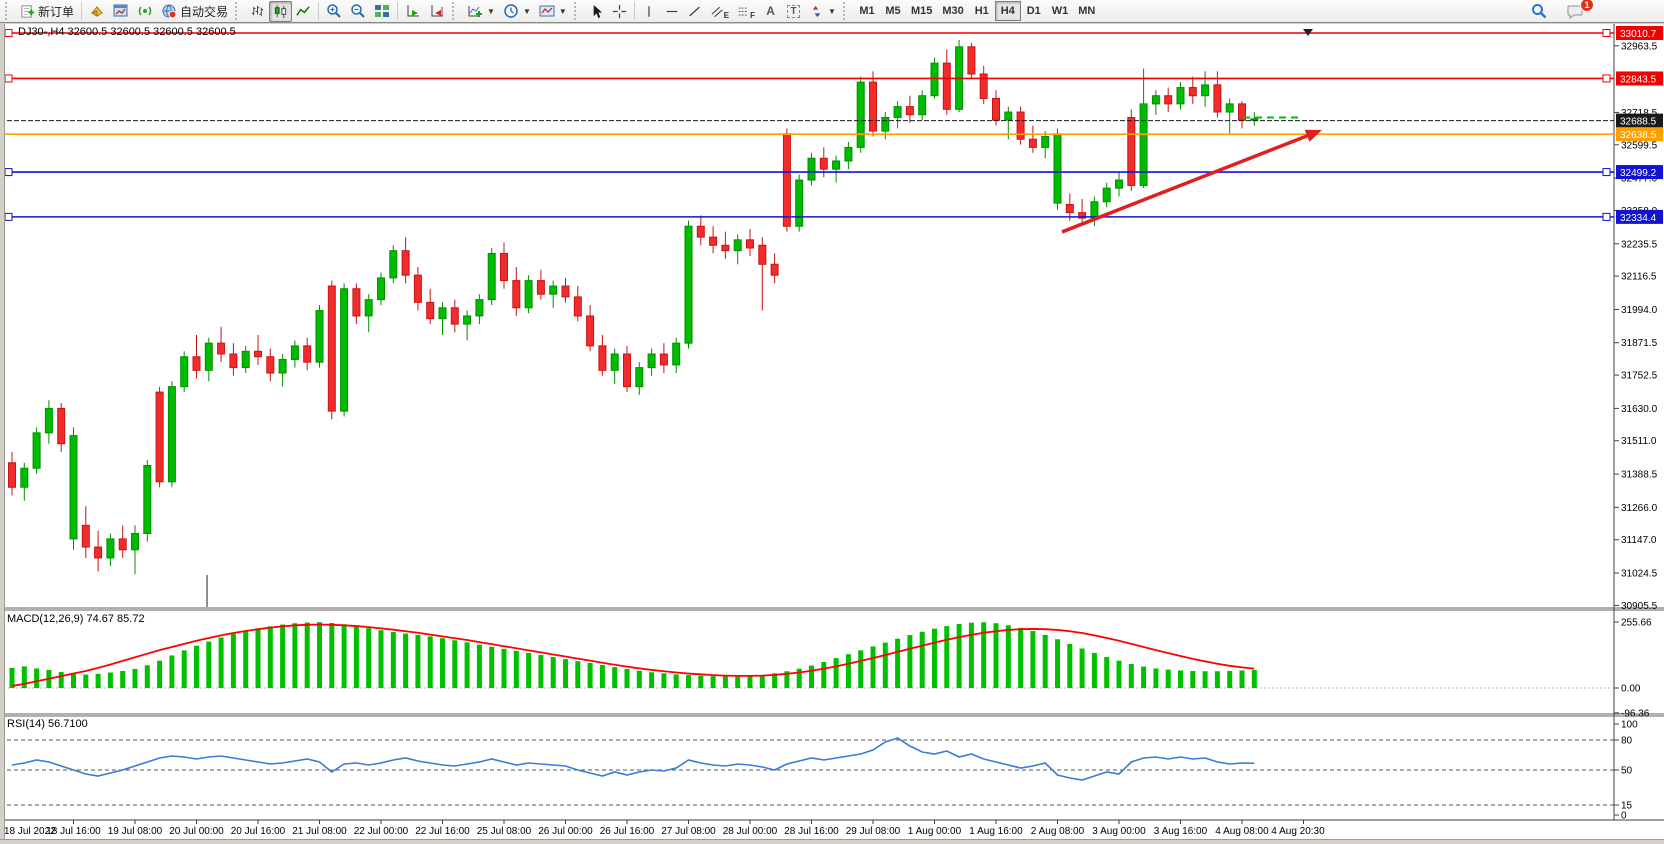 Image resolution: width=1664 pixels, height=844 pixels. Describe the element at coordinates (382, 11) in the screenshot. I see `tile-windows-button` at that location.